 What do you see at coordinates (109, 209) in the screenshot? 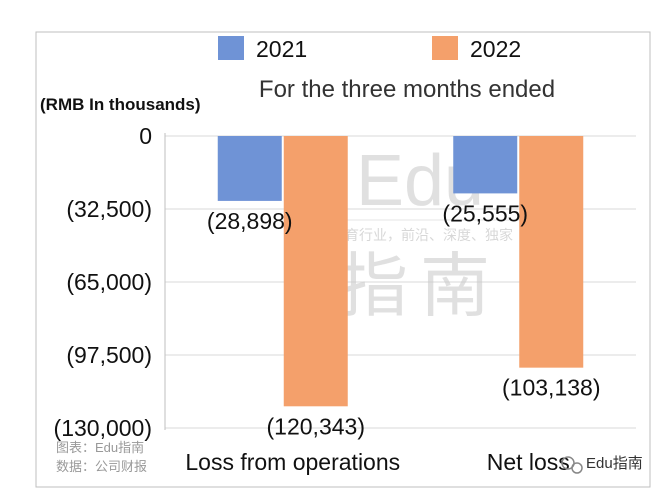
I see `y-tick-label: (32,500)` at bounding box center [109, 209].